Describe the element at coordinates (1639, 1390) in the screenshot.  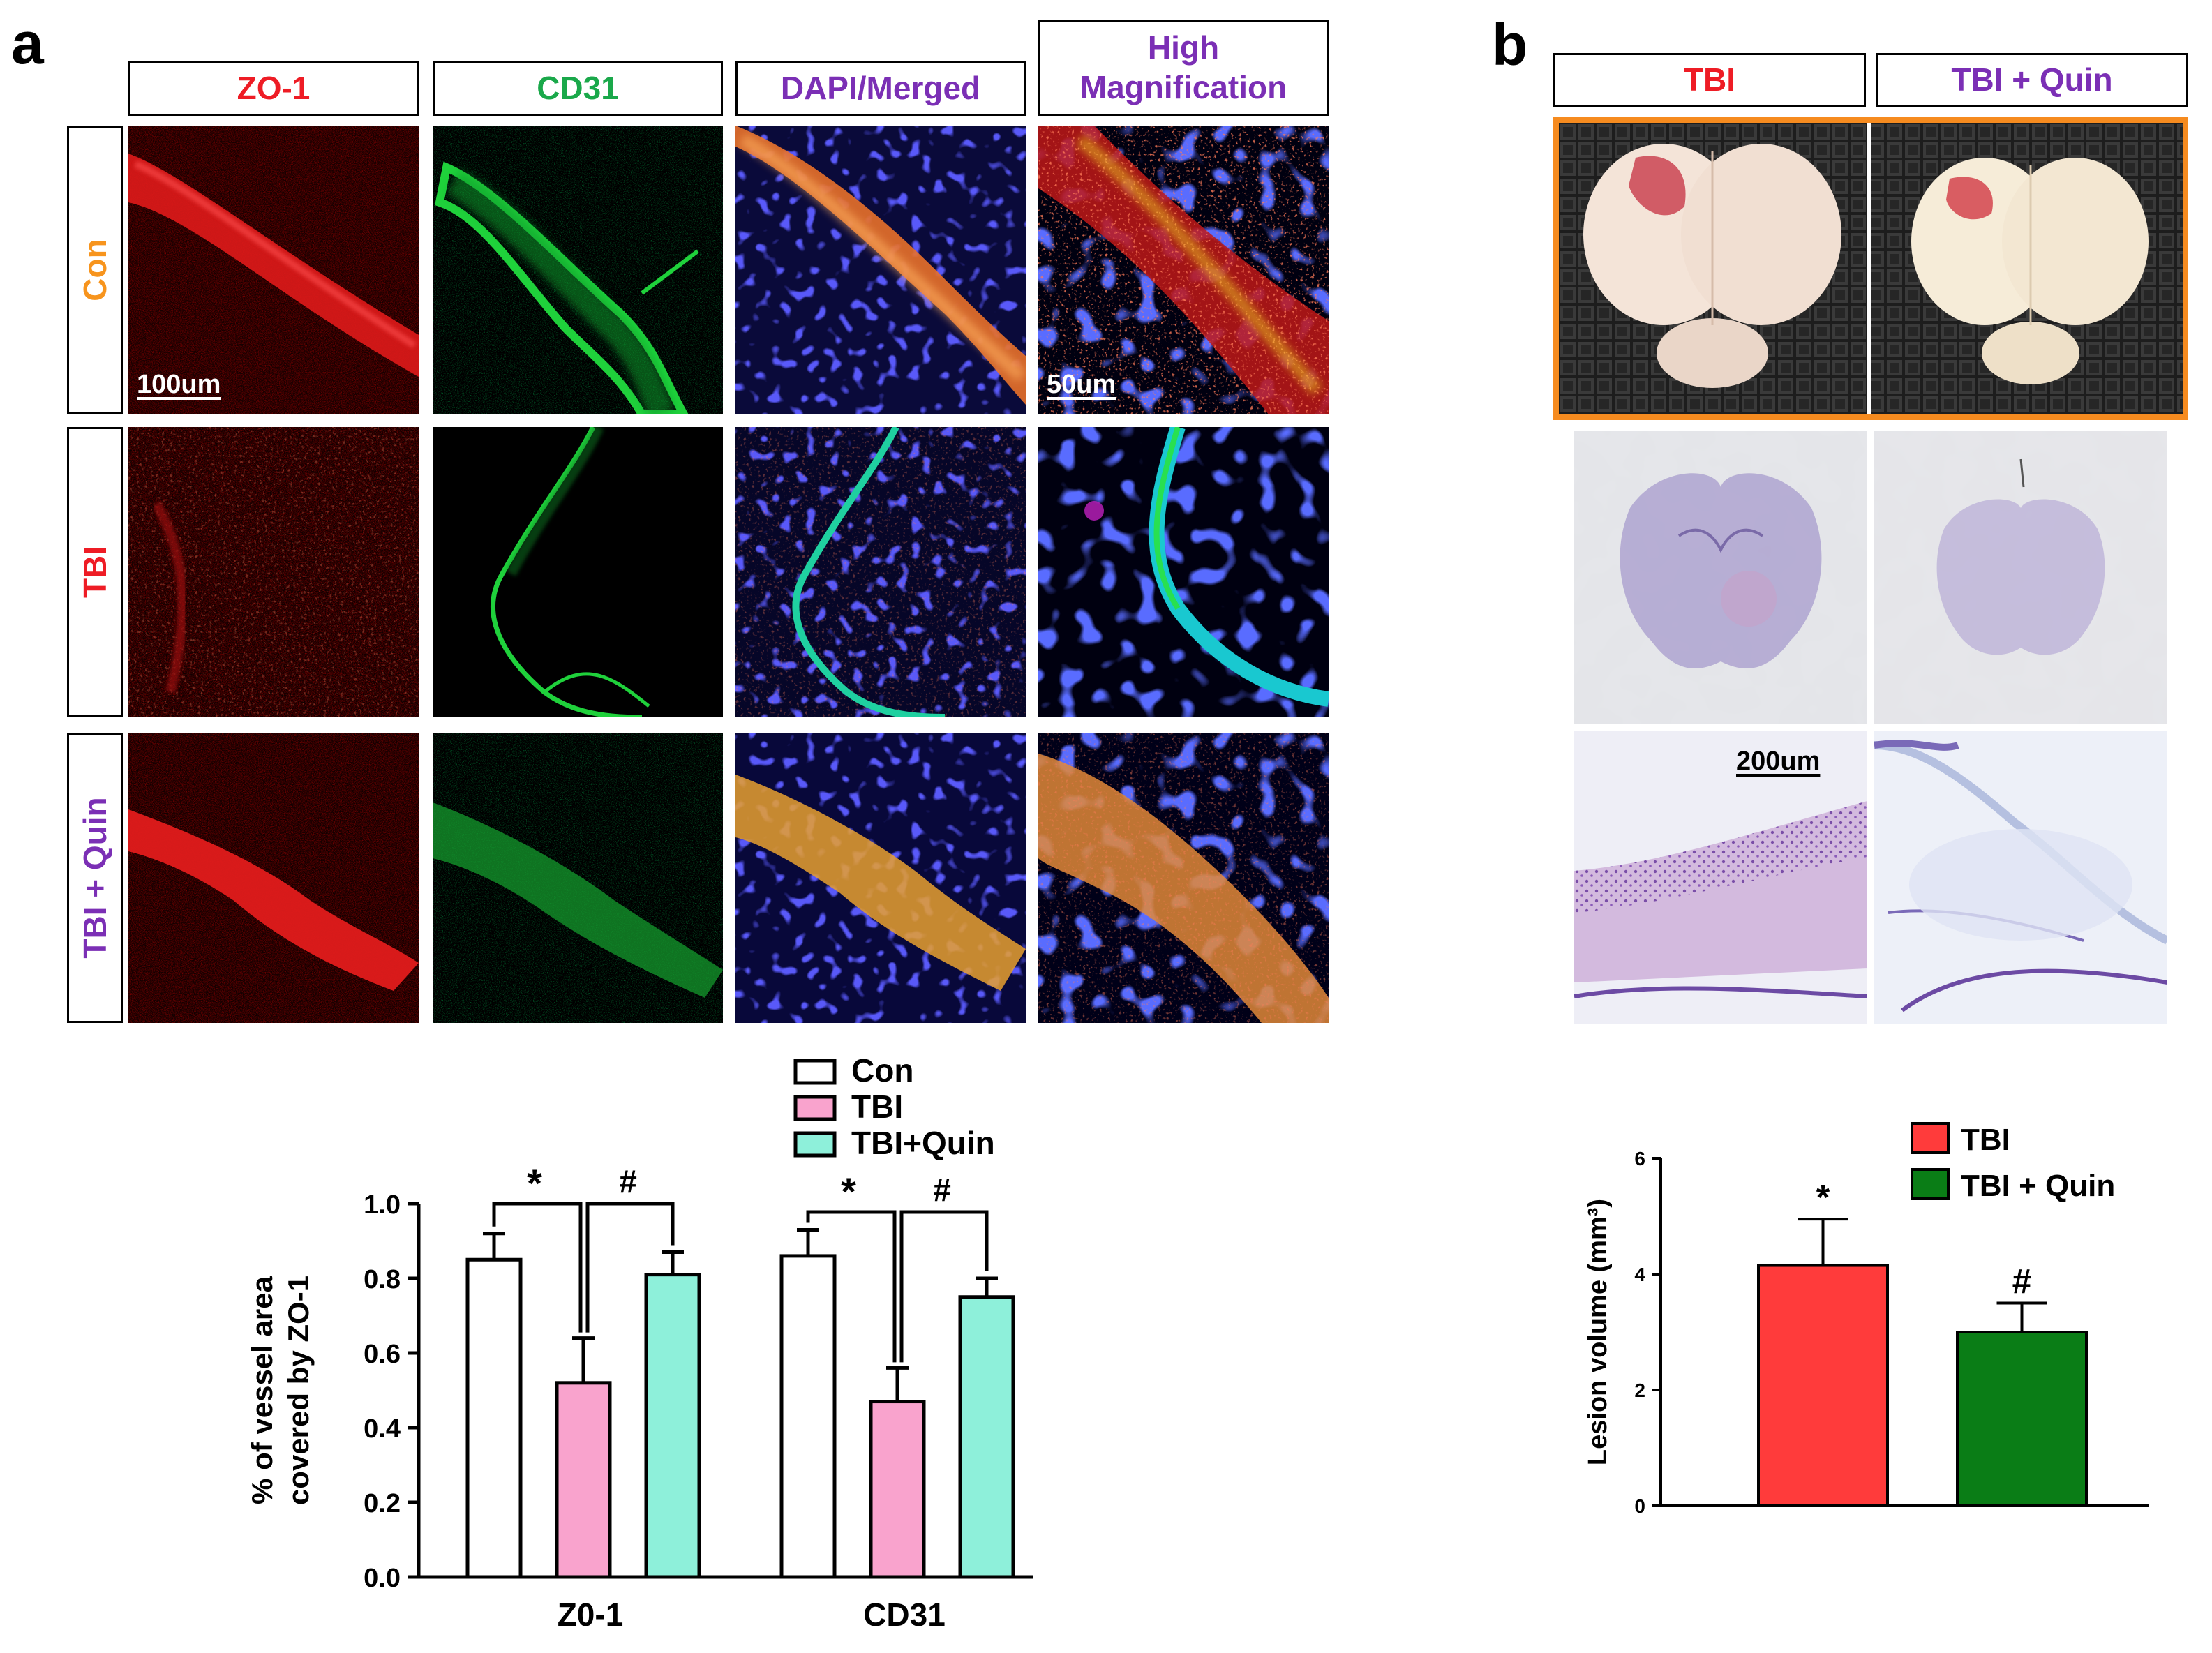
I see `y-tick-label: 2` at that location.